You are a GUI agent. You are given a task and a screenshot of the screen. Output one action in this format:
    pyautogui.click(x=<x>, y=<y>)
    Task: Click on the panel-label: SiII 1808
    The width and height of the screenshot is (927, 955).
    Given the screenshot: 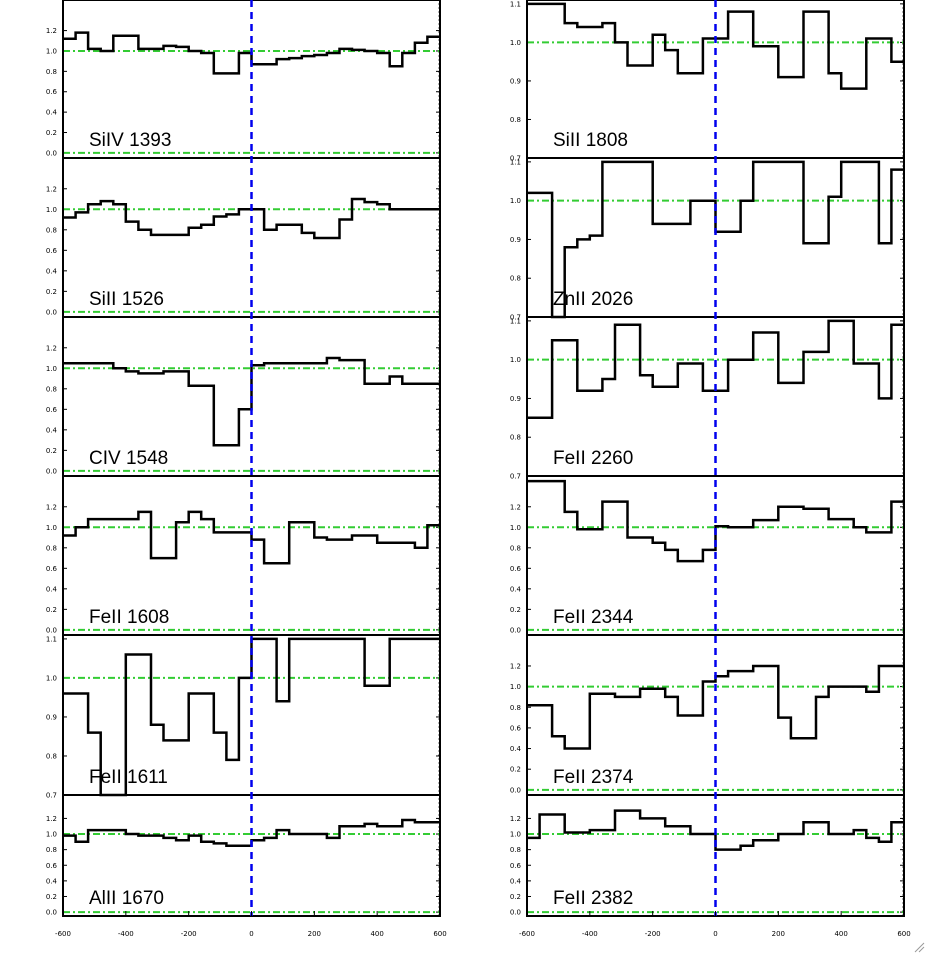 What is the action you would take?
    pyautogui.click(x=590, y=140)
    